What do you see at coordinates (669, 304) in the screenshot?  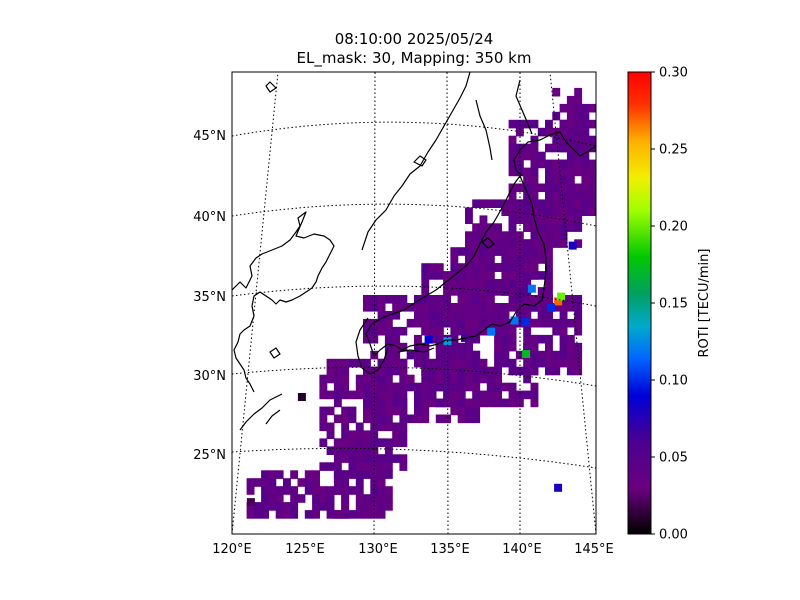 I see `colorbar-ticks: 0.00 0.05 0.10 0.15 0.20 0.25 0.30` at bounding box center [669, 304].